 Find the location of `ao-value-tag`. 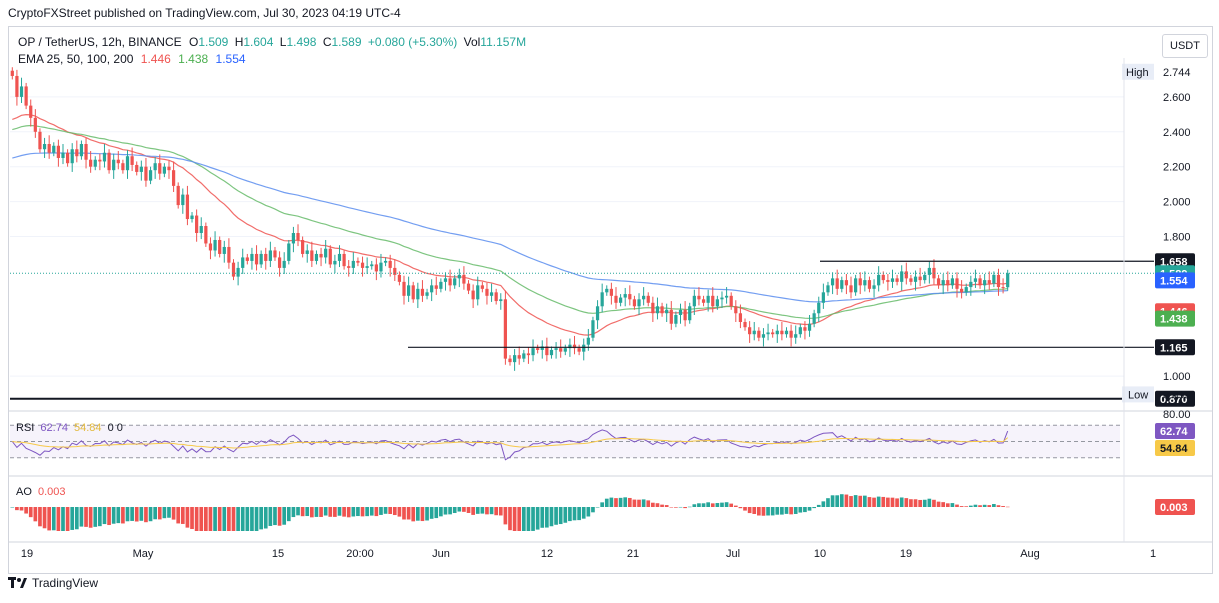

ao-value-tag is located at coordinates (1175, 507).